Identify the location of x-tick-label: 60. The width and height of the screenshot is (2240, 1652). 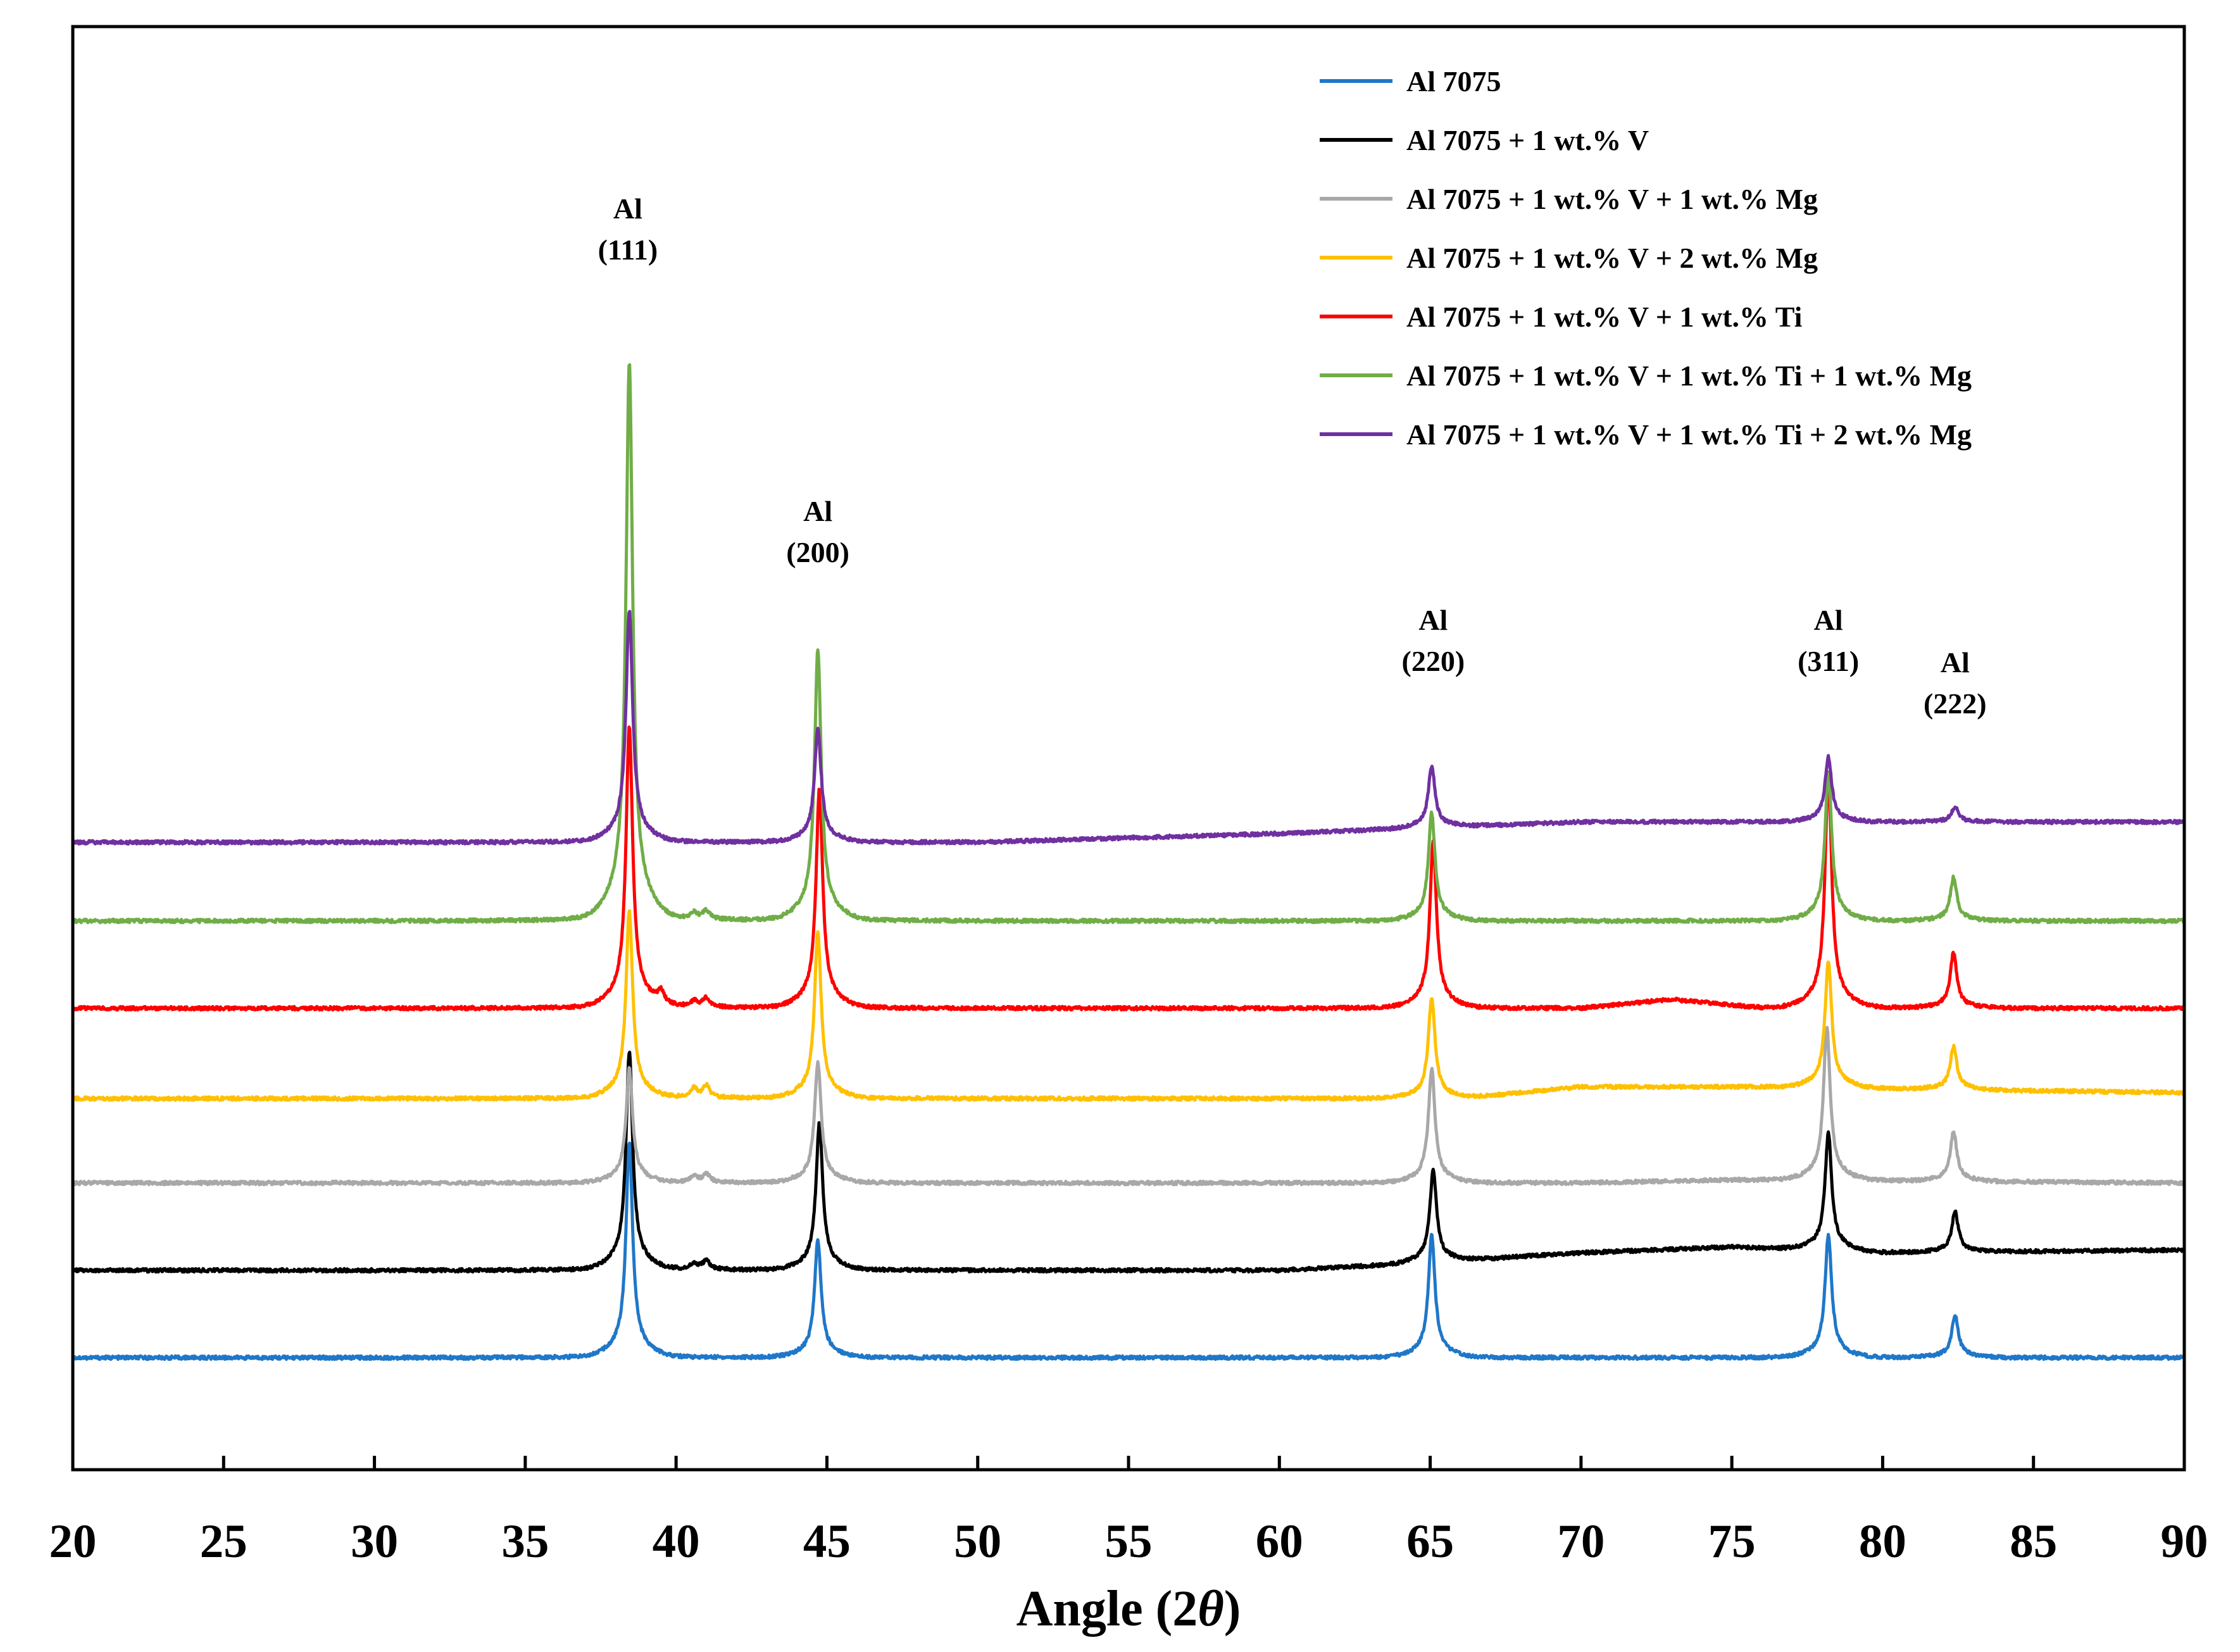
(1279, 1541).